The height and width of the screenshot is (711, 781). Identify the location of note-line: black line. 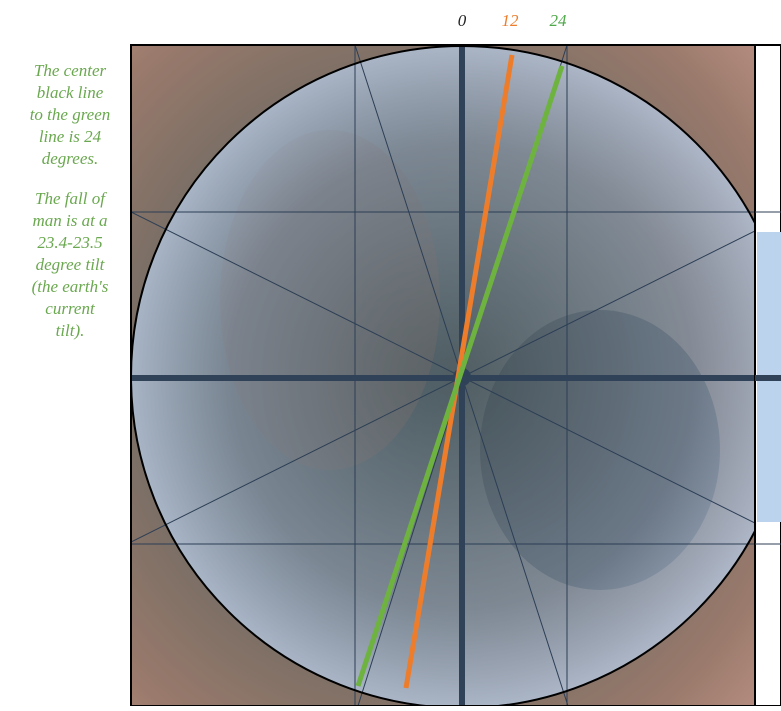
(70, 92).